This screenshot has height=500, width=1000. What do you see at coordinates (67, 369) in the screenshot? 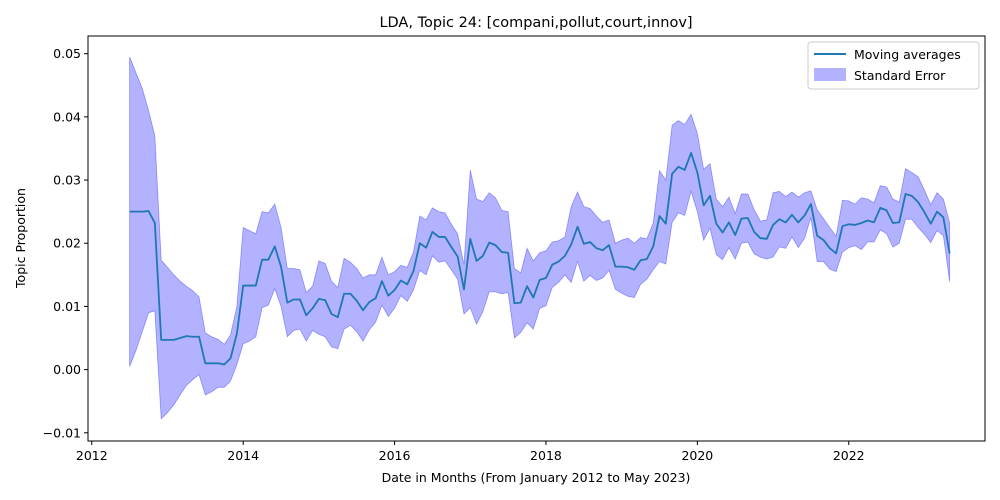
I see `y-tick-label: 0.00` at bounding box center [67, 369].